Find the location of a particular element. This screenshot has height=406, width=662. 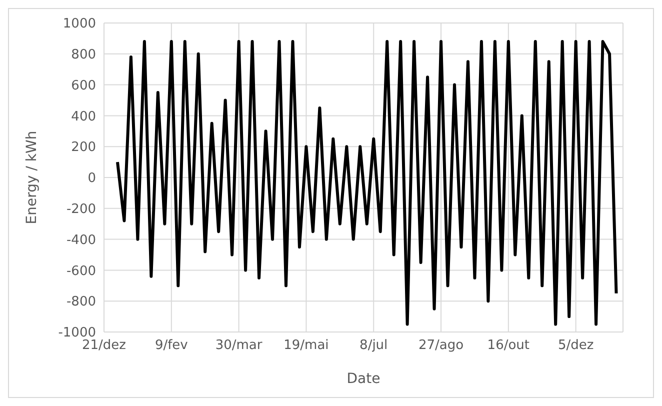

y-tick-label: 1000 is located at coordinates (79, 24).